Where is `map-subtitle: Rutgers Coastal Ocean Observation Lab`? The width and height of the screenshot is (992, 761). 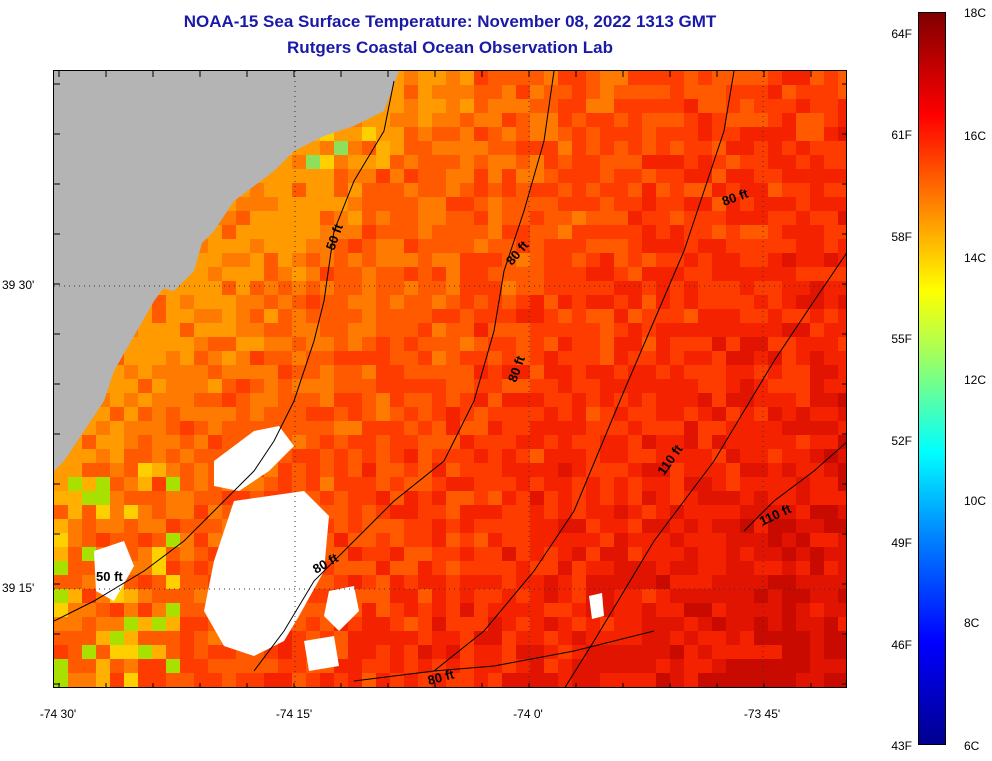 map-subtitle: Rutgers Coastal Ocean Observation Lab is located at coordinates (450, 47).